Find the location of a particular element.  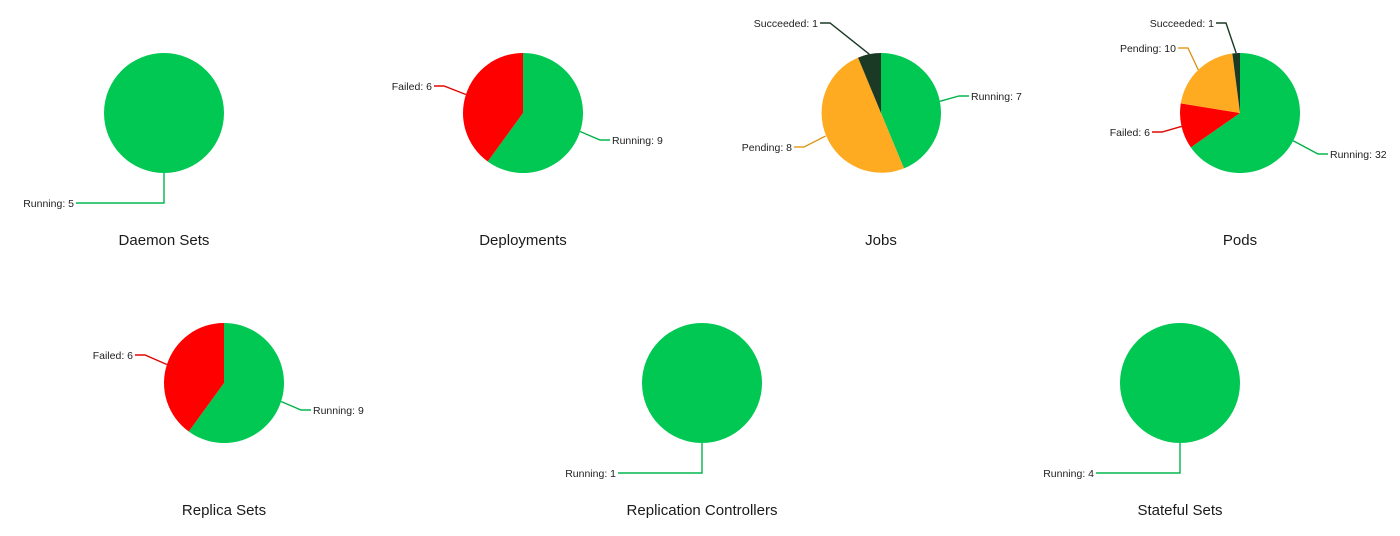

slice-pods-succeeded is located at coordinates (1236, 82).